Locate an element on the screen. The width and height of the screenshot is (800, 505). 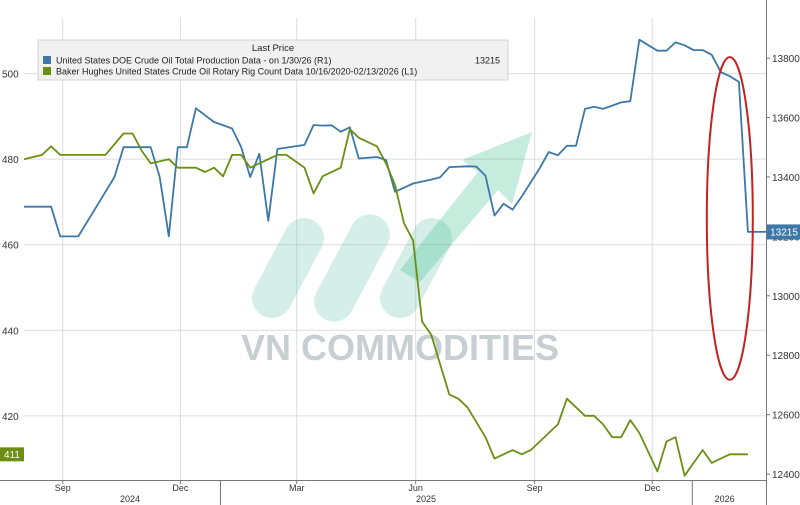
production-last-tag is located at coordinates (783, 232).